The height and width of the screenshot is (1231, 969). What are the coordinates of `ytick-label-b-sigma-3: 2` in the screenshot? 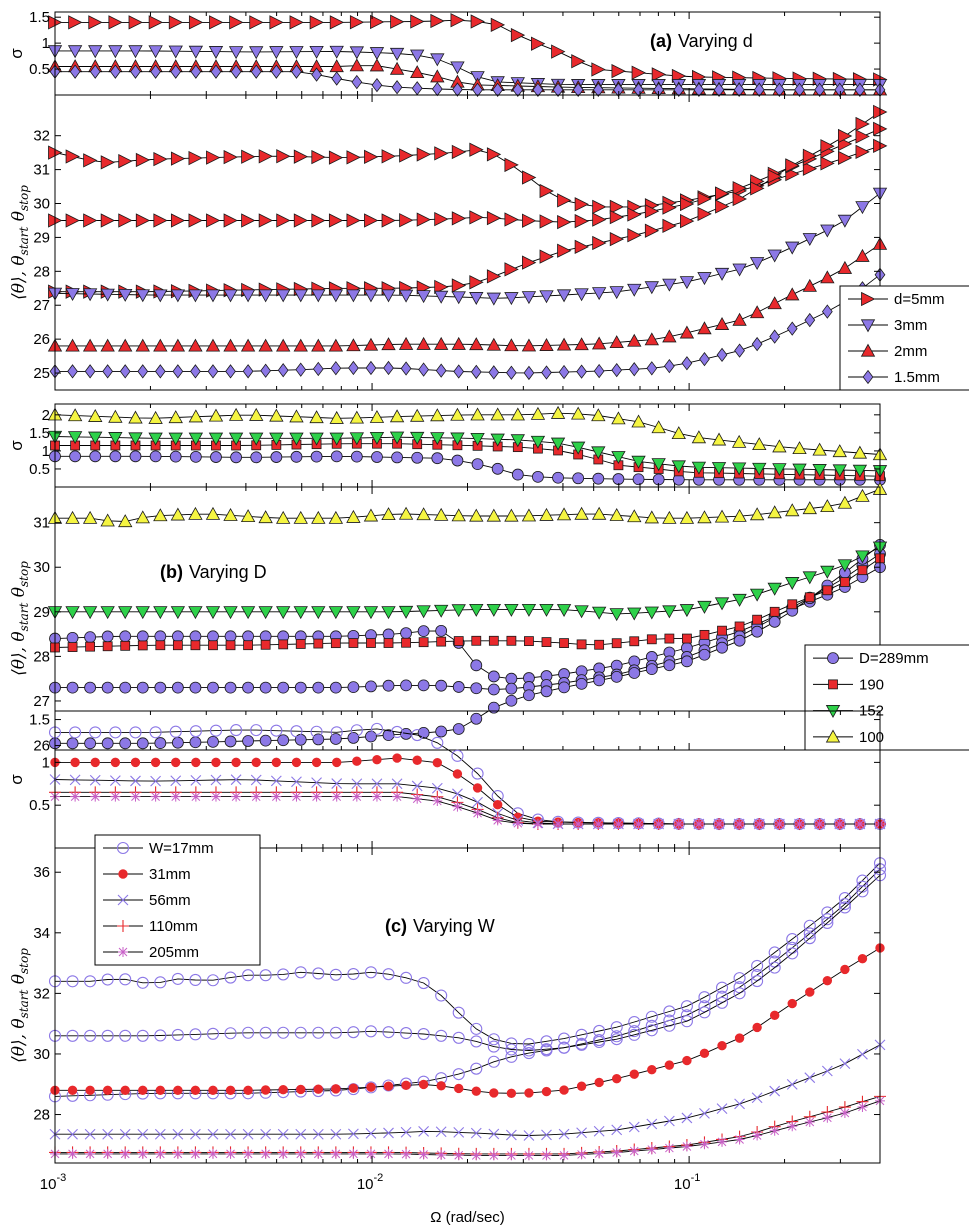 It's located at (46, 415).